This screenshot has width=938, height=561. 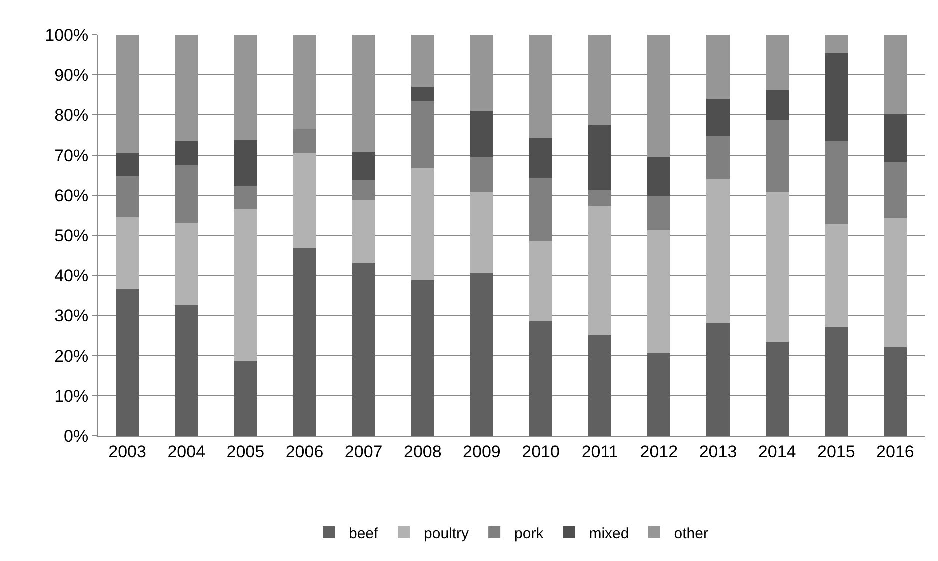 What do you see at coordinates (71, 236) in the screenshot?
I see `y-tick-label: 50%` at bounding box center [71, 236].